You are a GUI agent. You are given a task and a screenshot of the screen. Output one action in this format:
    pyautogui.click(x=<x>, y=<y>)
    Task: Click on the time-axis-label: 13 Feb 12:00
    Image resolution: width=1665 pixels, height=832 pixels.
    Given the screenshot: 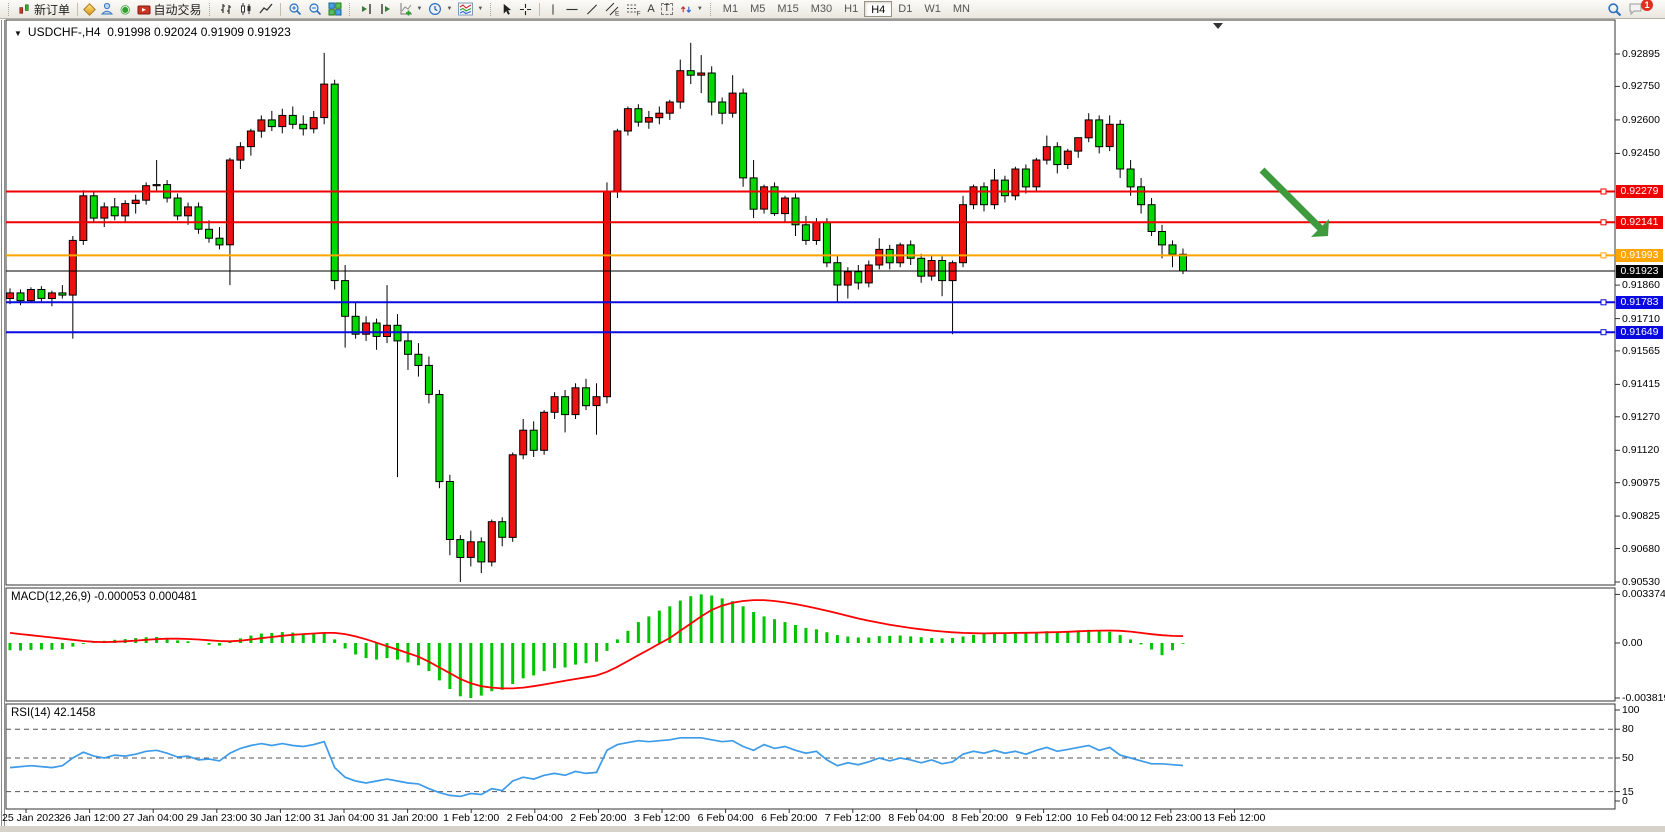 What is the action you would take?
    pyautogui.click(x=1234, y=818)
    